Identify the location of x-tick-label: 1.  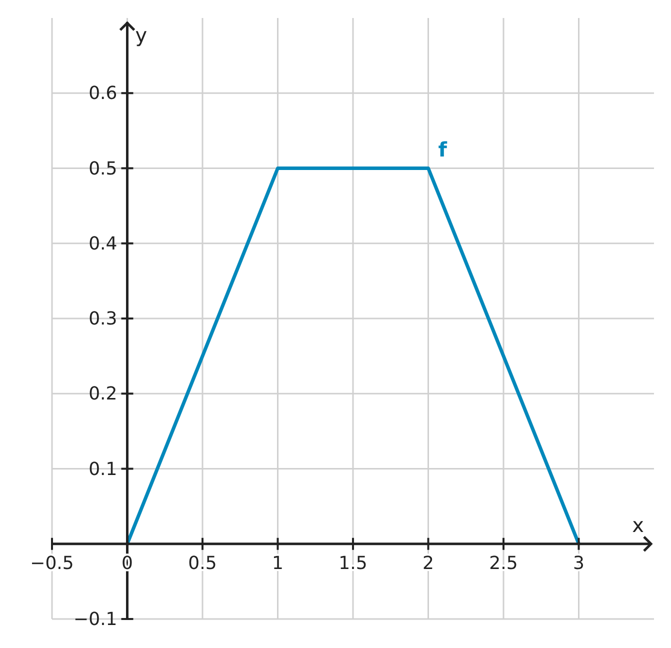
(278, 563).